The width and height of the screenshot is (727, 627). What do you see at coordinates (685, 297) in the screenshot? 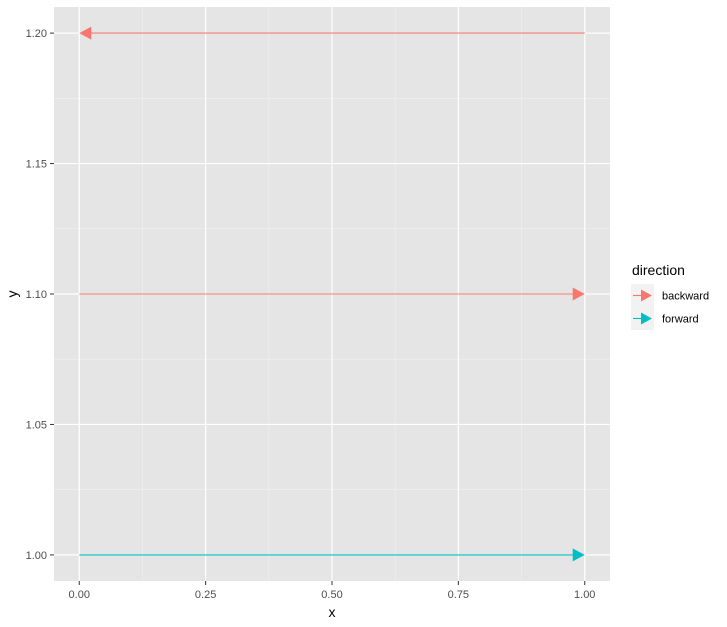
I see `legend-label-backward: backward` at bounding box center [685, 297].